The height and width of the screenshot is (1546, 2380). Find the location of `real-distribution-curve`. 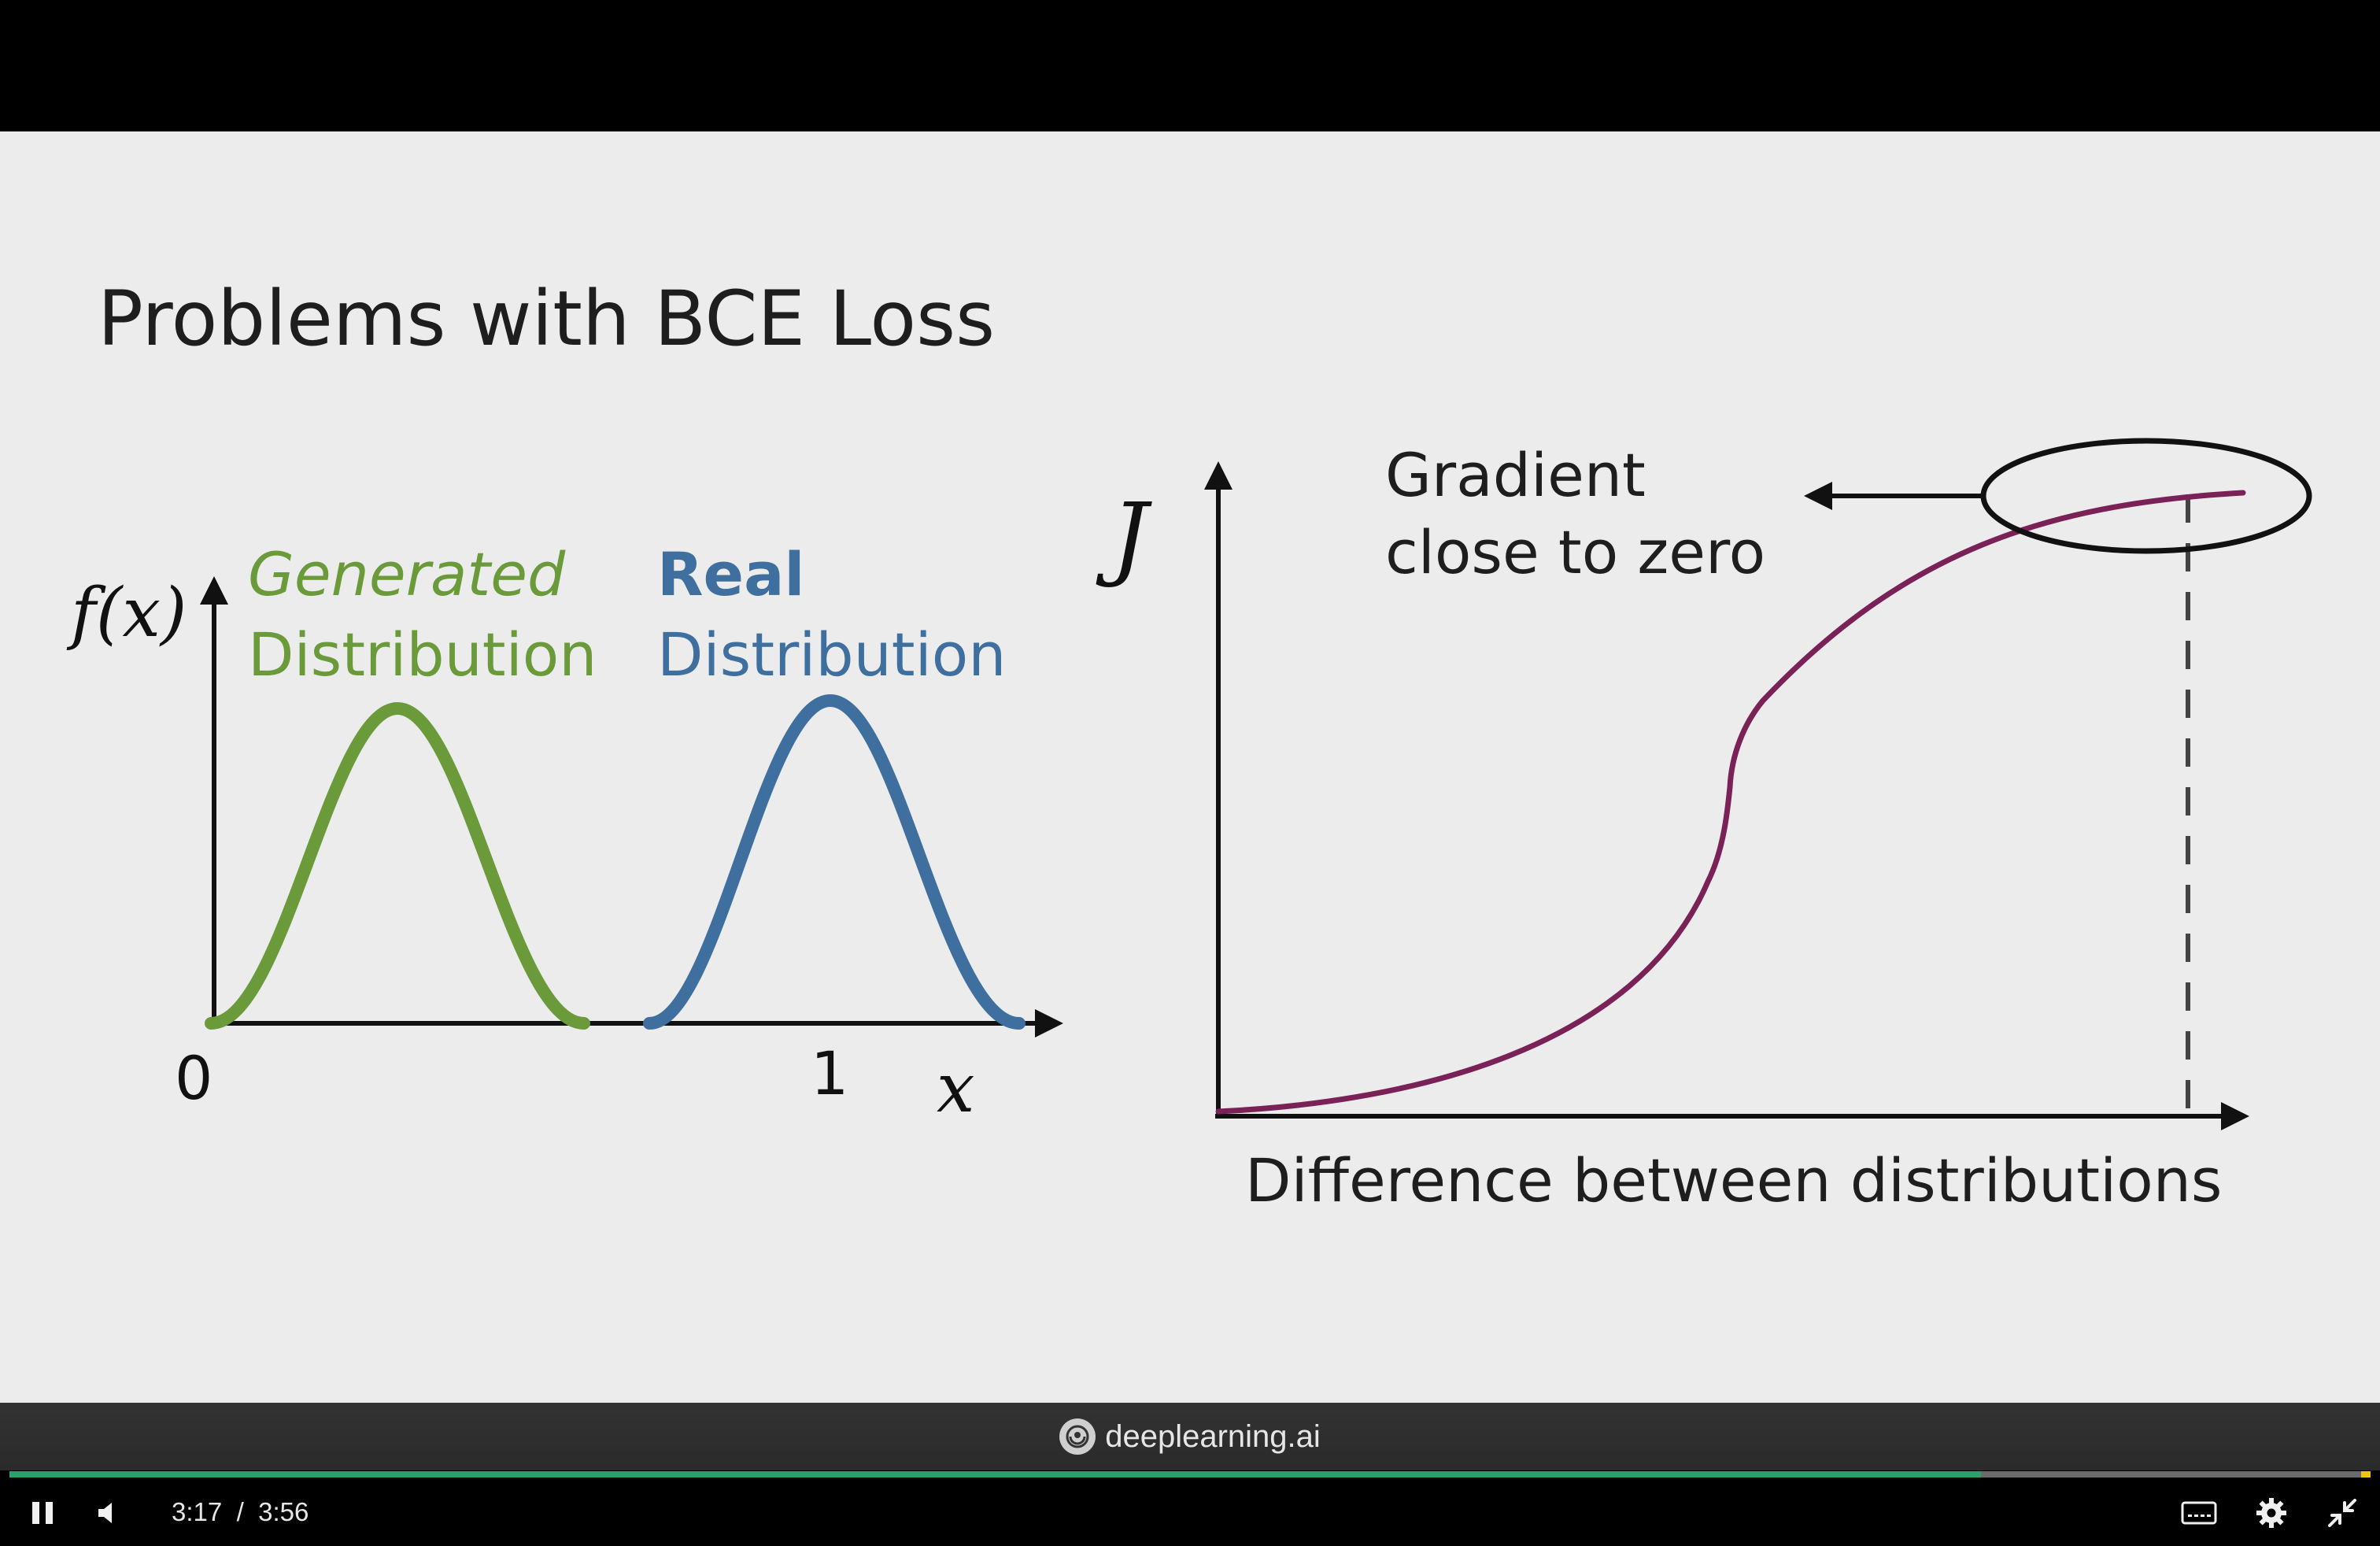

real-distribution-curve is located at coordinates (834, 861).